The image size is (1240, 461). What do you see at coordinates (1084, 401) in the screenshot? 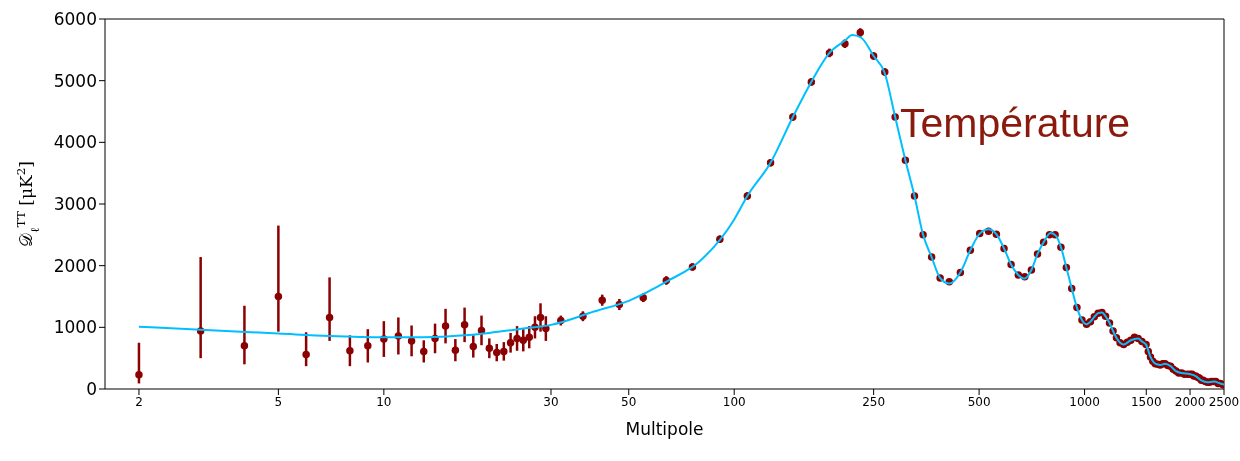
I see `x-tick-label: 1000` at bounding box center [1084, 401].